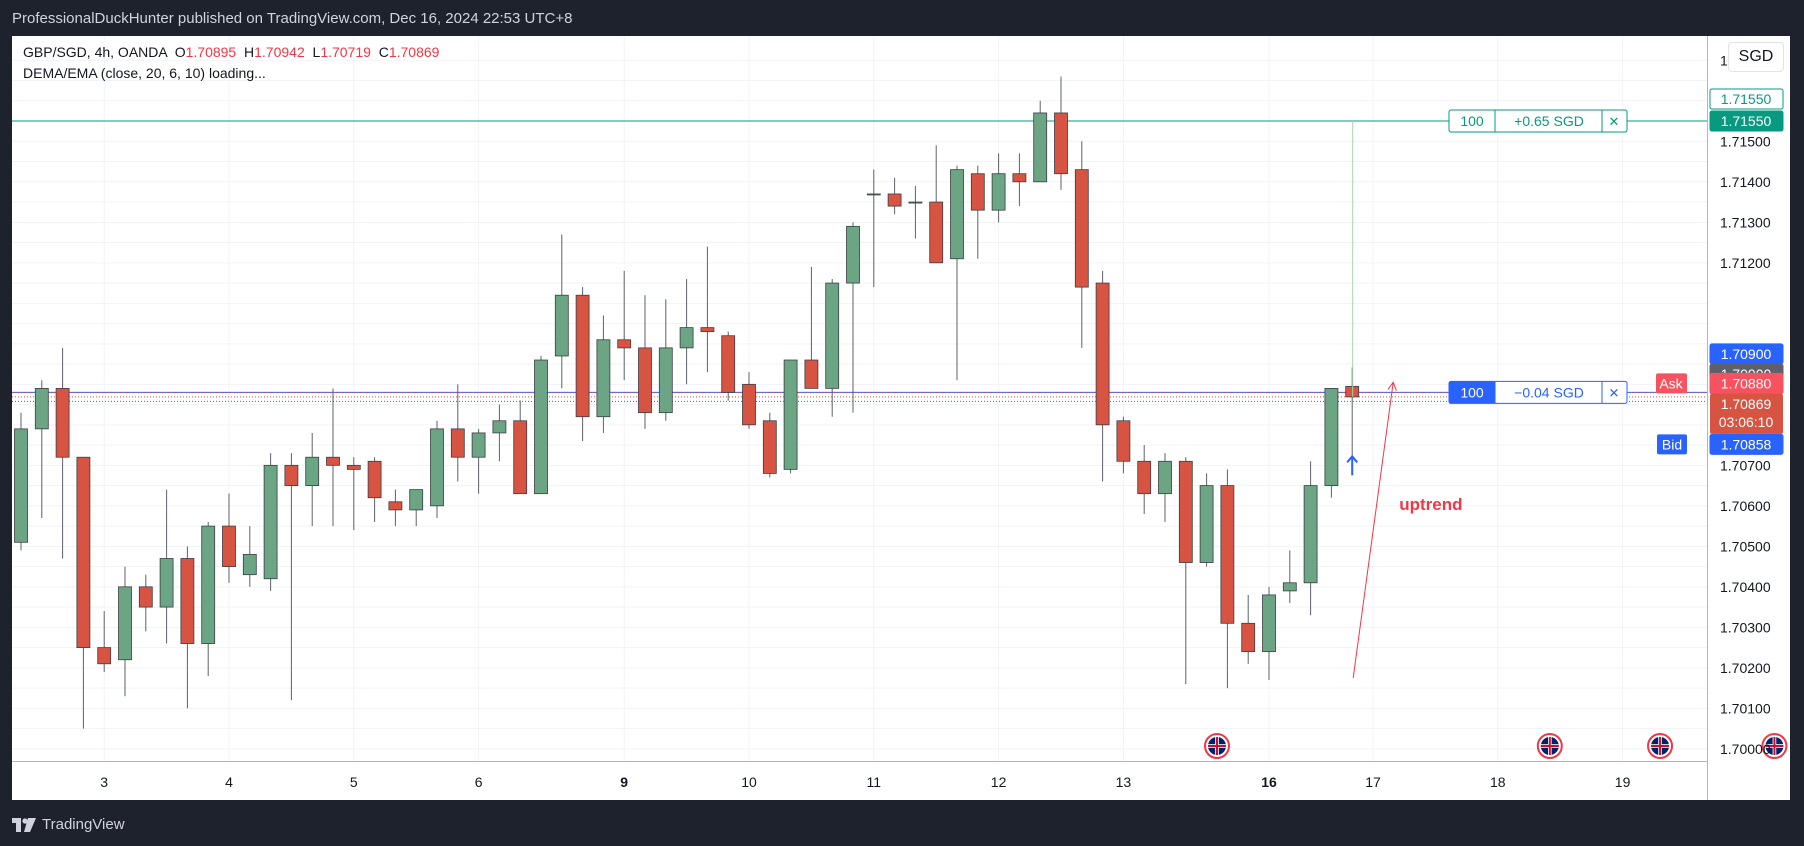  Describe the element at coordinates (24, 824) in the screenshot. I see `tradingview-logo-icon` at that location.